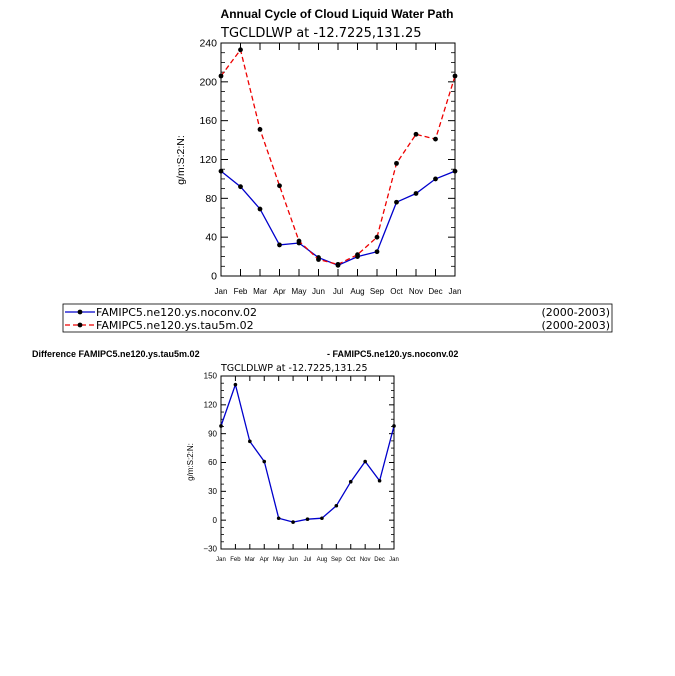 Image resolution: width=675 pixels, height=676 pixels. Describe the element at coordinates (116, 354) in the screenshot. I see `diff-label-left: Difference FAMIPC5.ne120.ys.tau5m.02` at that location.